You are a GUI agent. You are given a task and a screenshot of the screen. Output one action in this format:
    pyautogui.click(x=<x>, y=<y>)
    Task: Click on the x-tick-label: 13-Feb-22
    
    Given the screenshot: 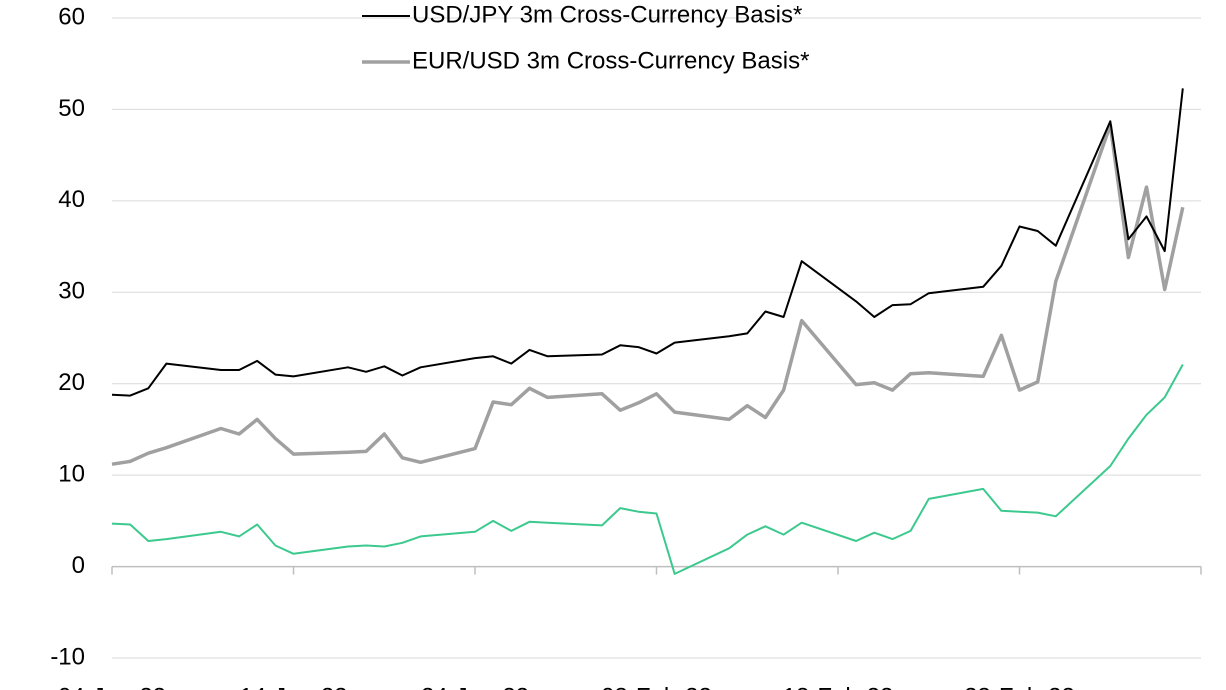 What is the action you would take?
    pyautogui.click(x=838, y=686)
    